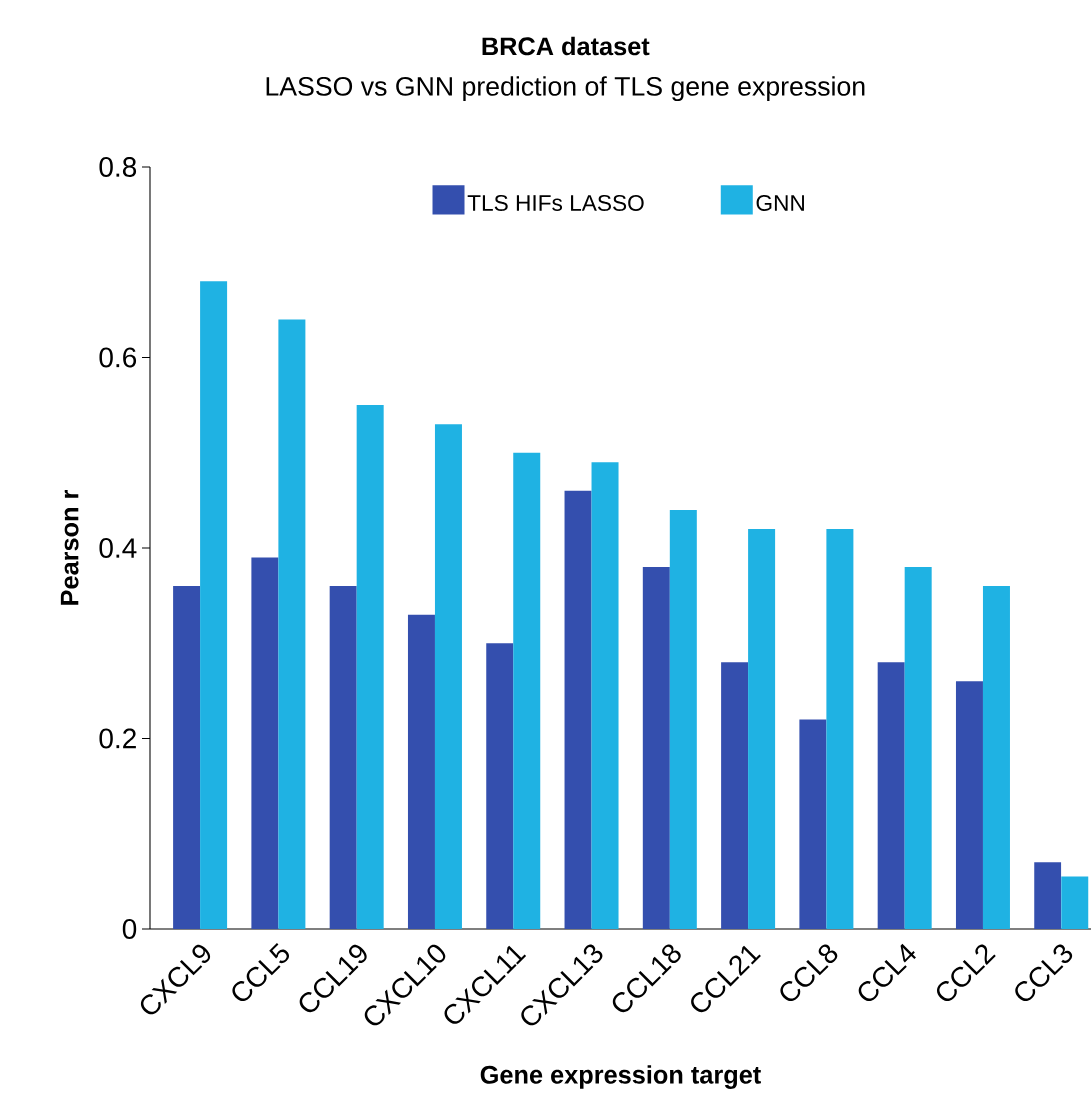 The image size is (1092, 1114). Describe the element at coordinates (70, 547) in the screenshot. I see `y-axis-title: Pearson r` at that location.